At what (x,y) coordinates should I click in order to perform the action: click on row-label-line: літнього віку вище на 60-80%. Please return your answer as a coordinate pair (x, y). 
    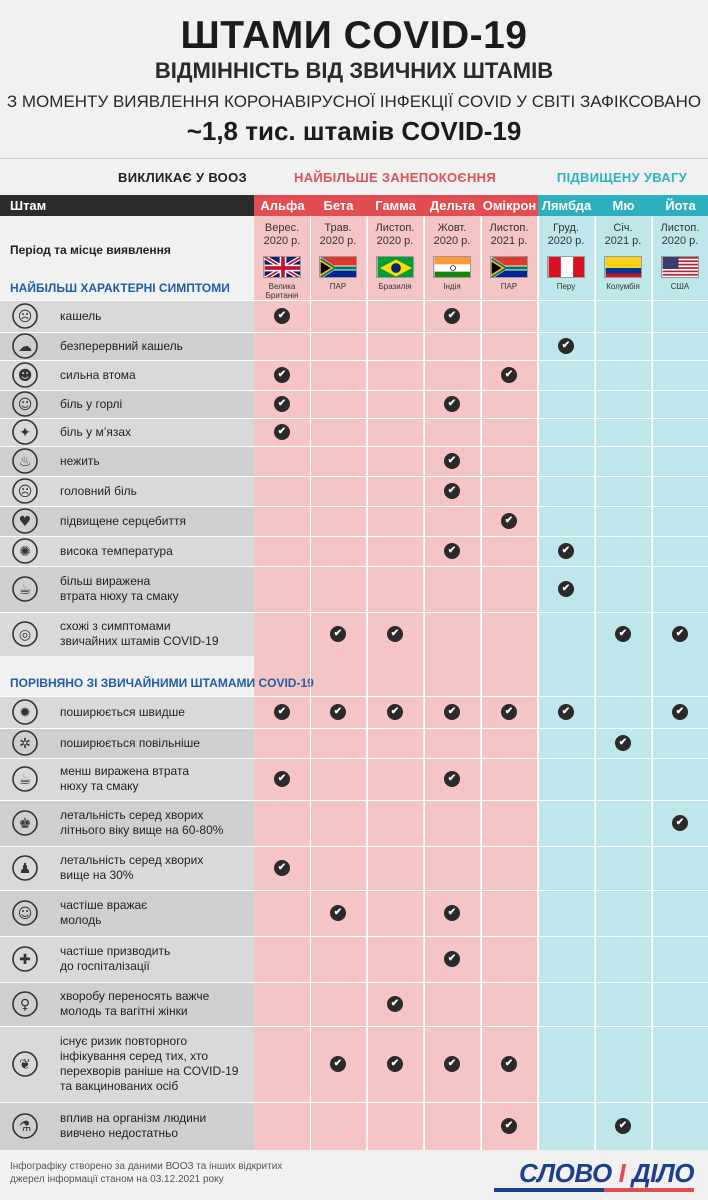
    Looking at the image, I should click on (142, 830).